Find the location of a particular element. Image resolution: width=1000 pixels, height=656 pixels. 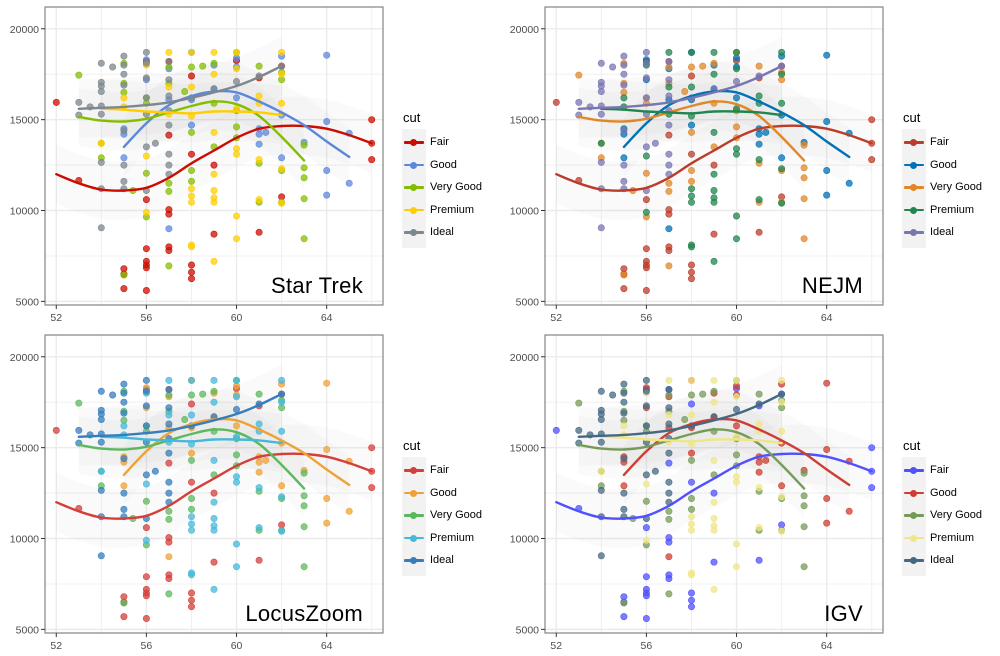

smooth-line-fair is located at coordinates (214, 486).